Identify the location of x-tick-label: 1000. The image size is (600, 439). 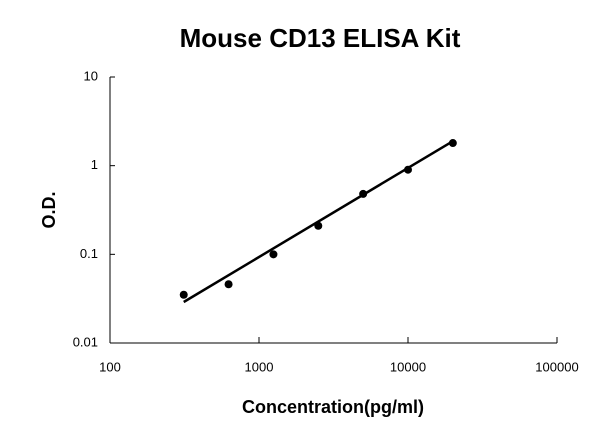
(259, 366).